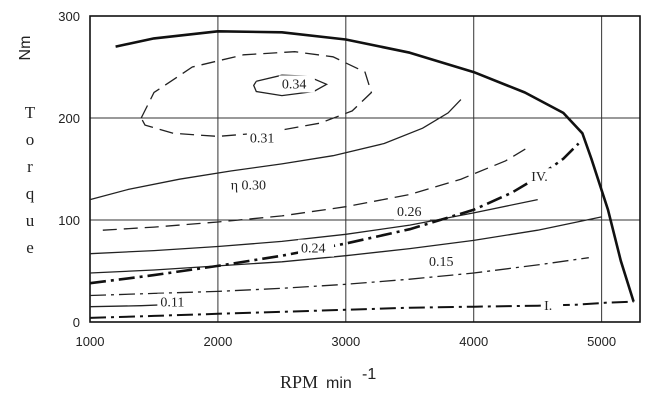  Describe the element at coordinates (473, 341) in the screenshot. I see `x-tick-label: 4000` at that location.